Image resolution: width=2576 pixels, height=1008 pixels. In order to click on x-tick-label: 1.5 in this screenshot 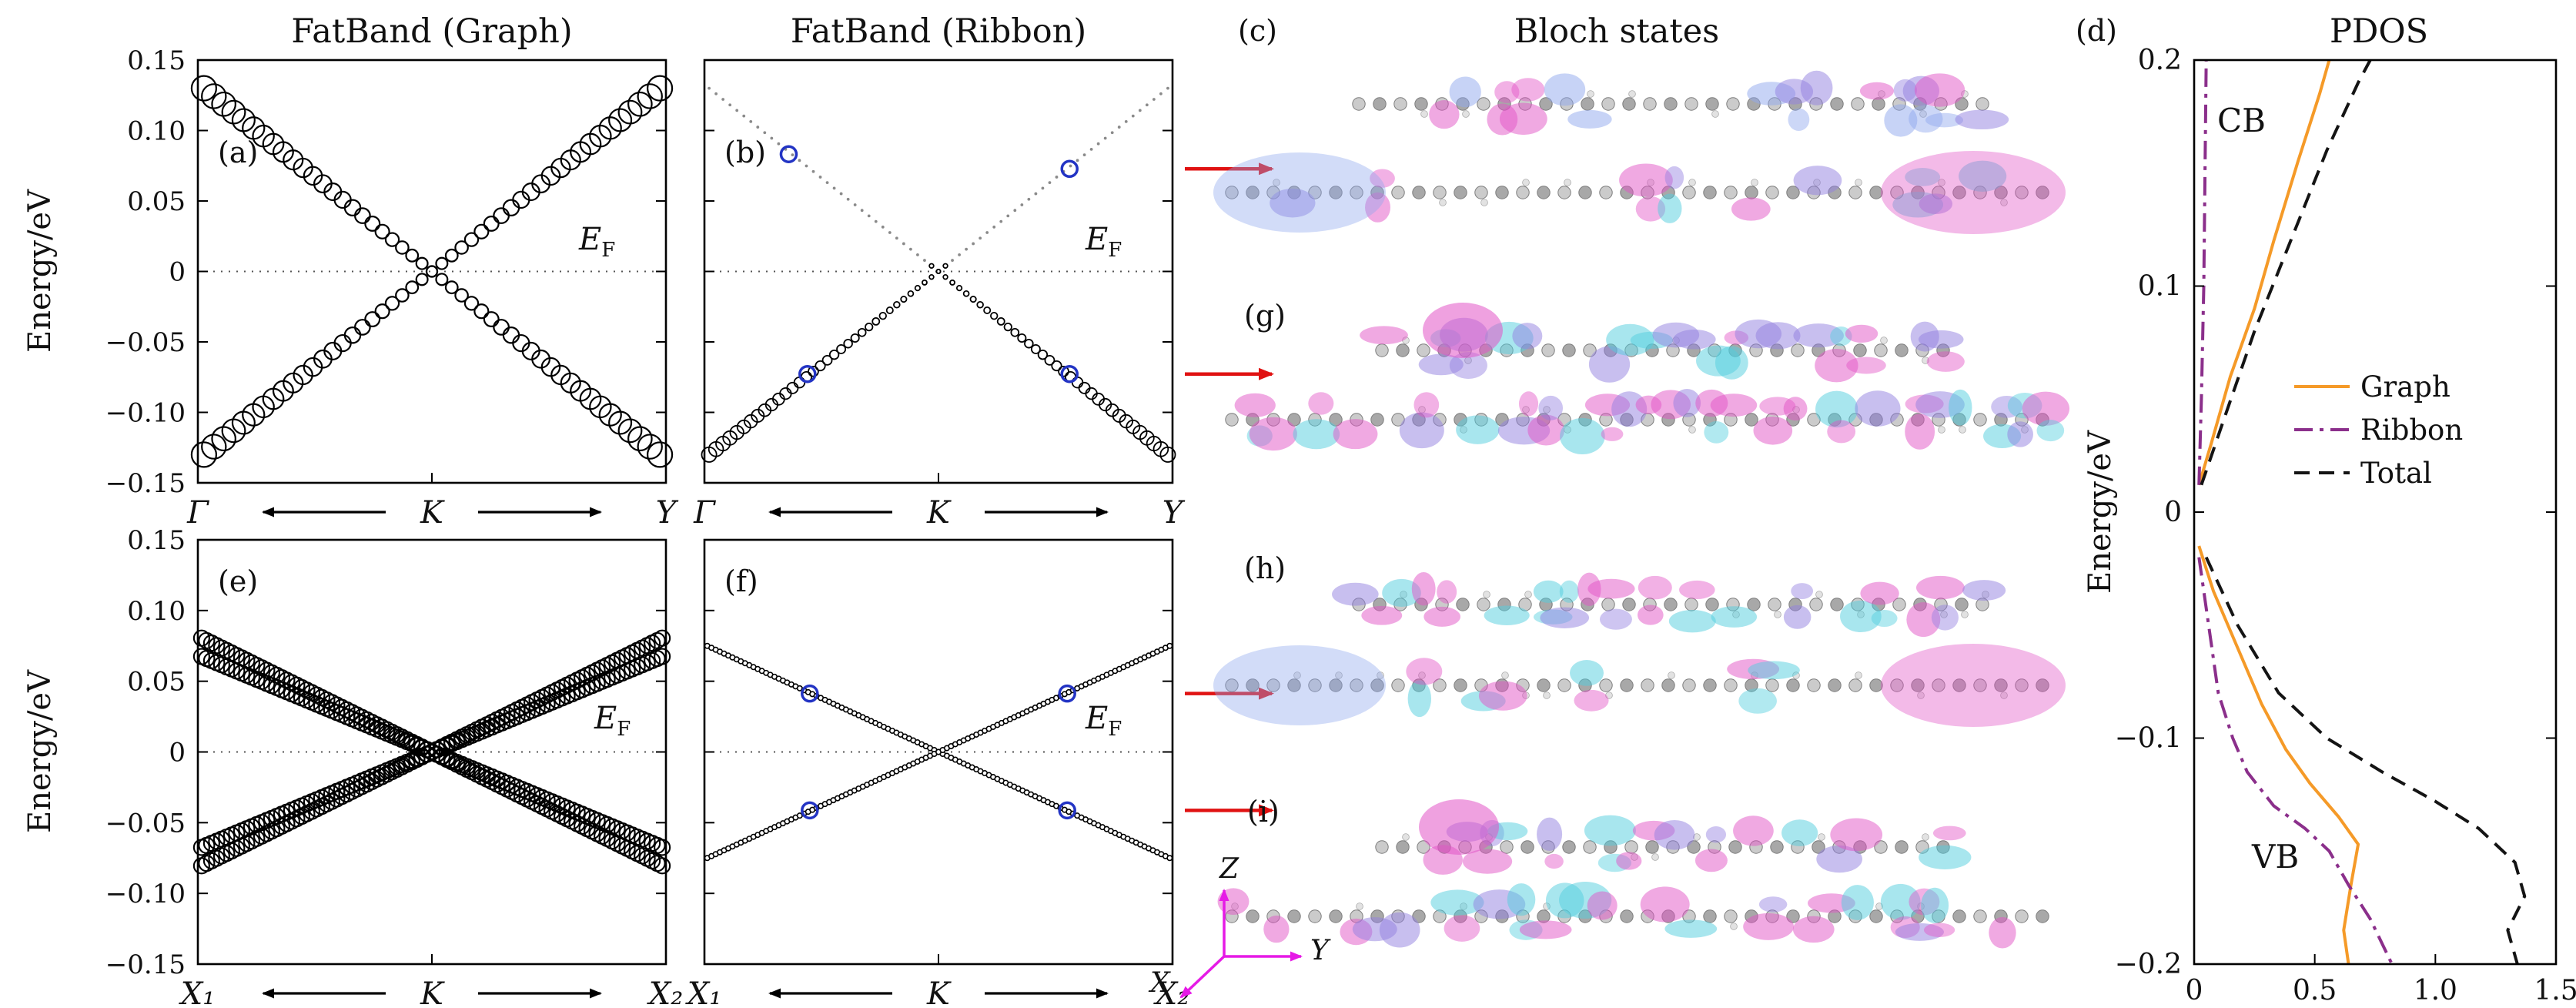, I will do `click(2555, 990)`.